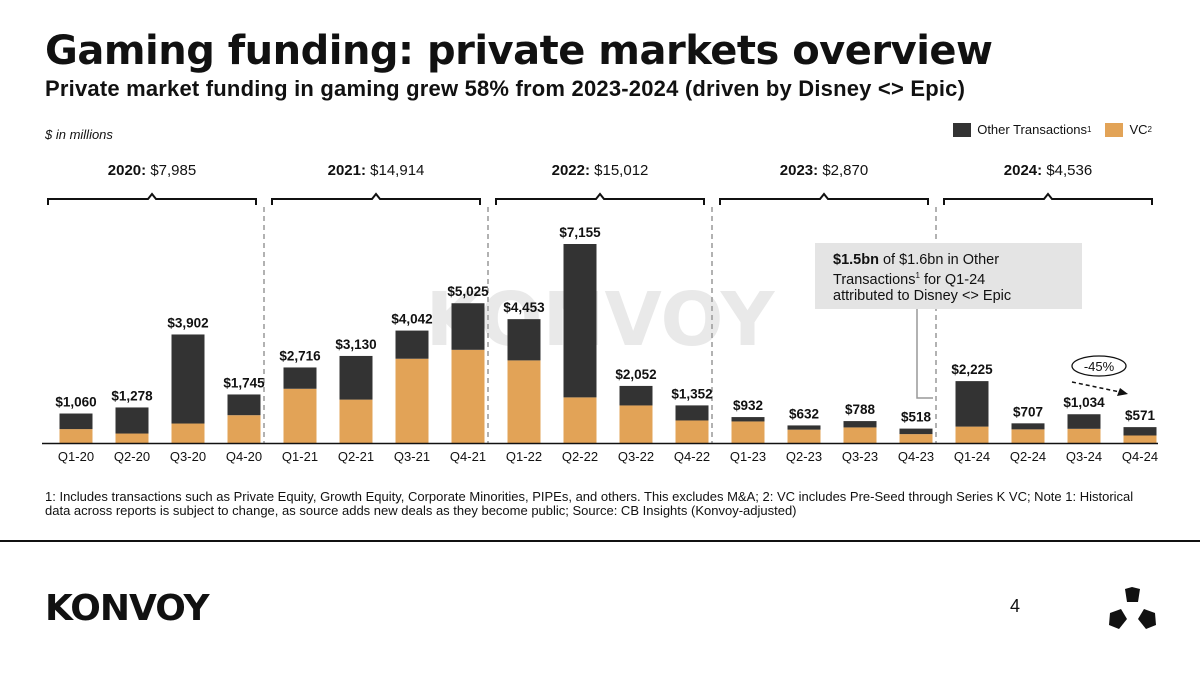 The width and height of the screenshot is (1200, 675). Describe the element at coordinates (132, 456) in the screenshot. I see `x-tick-label: Q2-20` at that location.